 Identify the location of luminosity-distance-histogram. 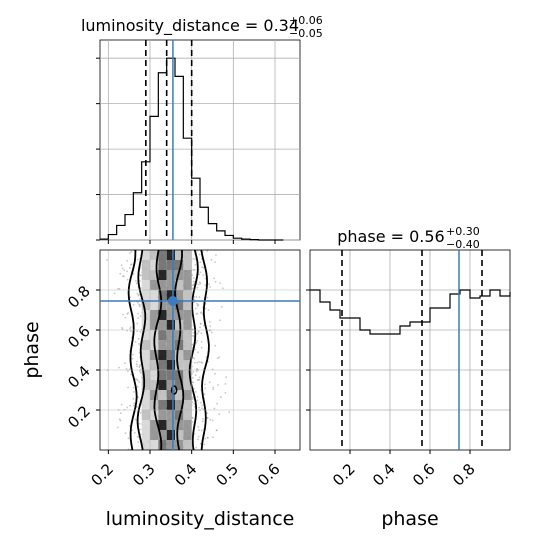
(192, 149).